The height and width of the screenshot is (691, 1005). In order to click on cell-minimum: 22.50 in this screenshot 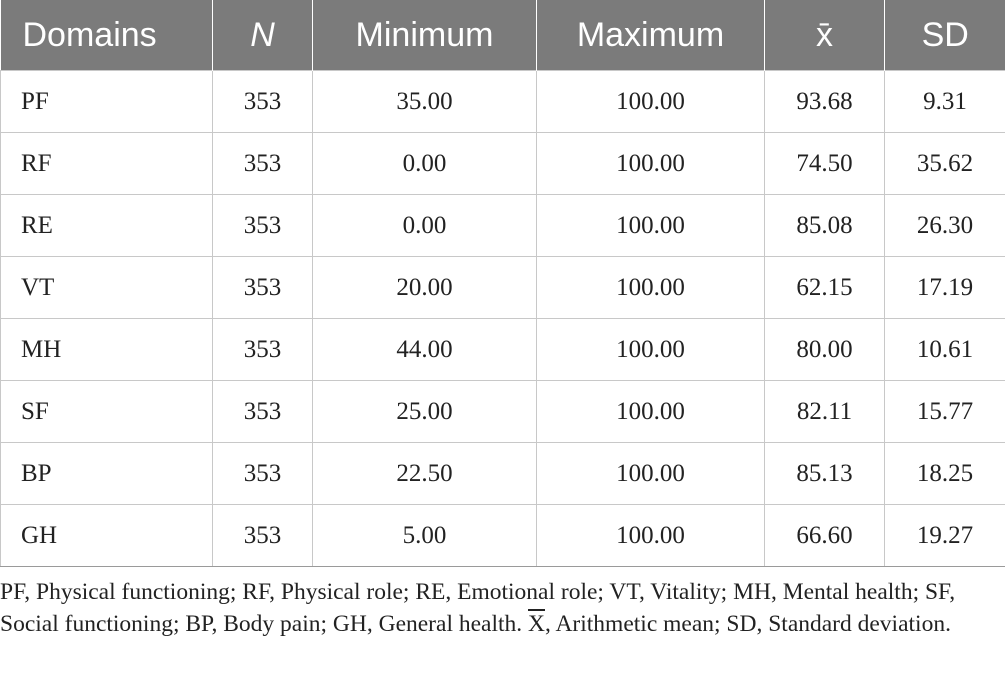, I will do `click(424, 473)`.